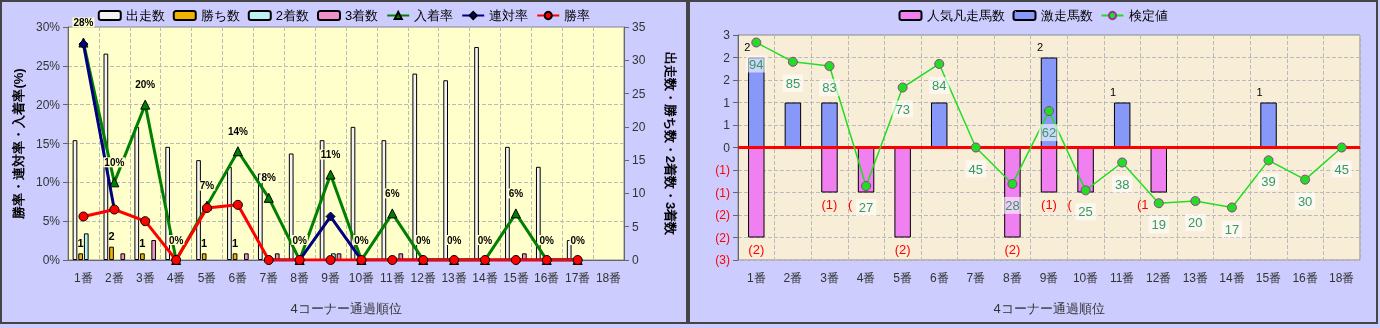 The width and height of the screenshot is (1380, 328). Describe the element at coordinates (48, 104) in the screenshot. I see `y-tick-label: 20%` at that location.